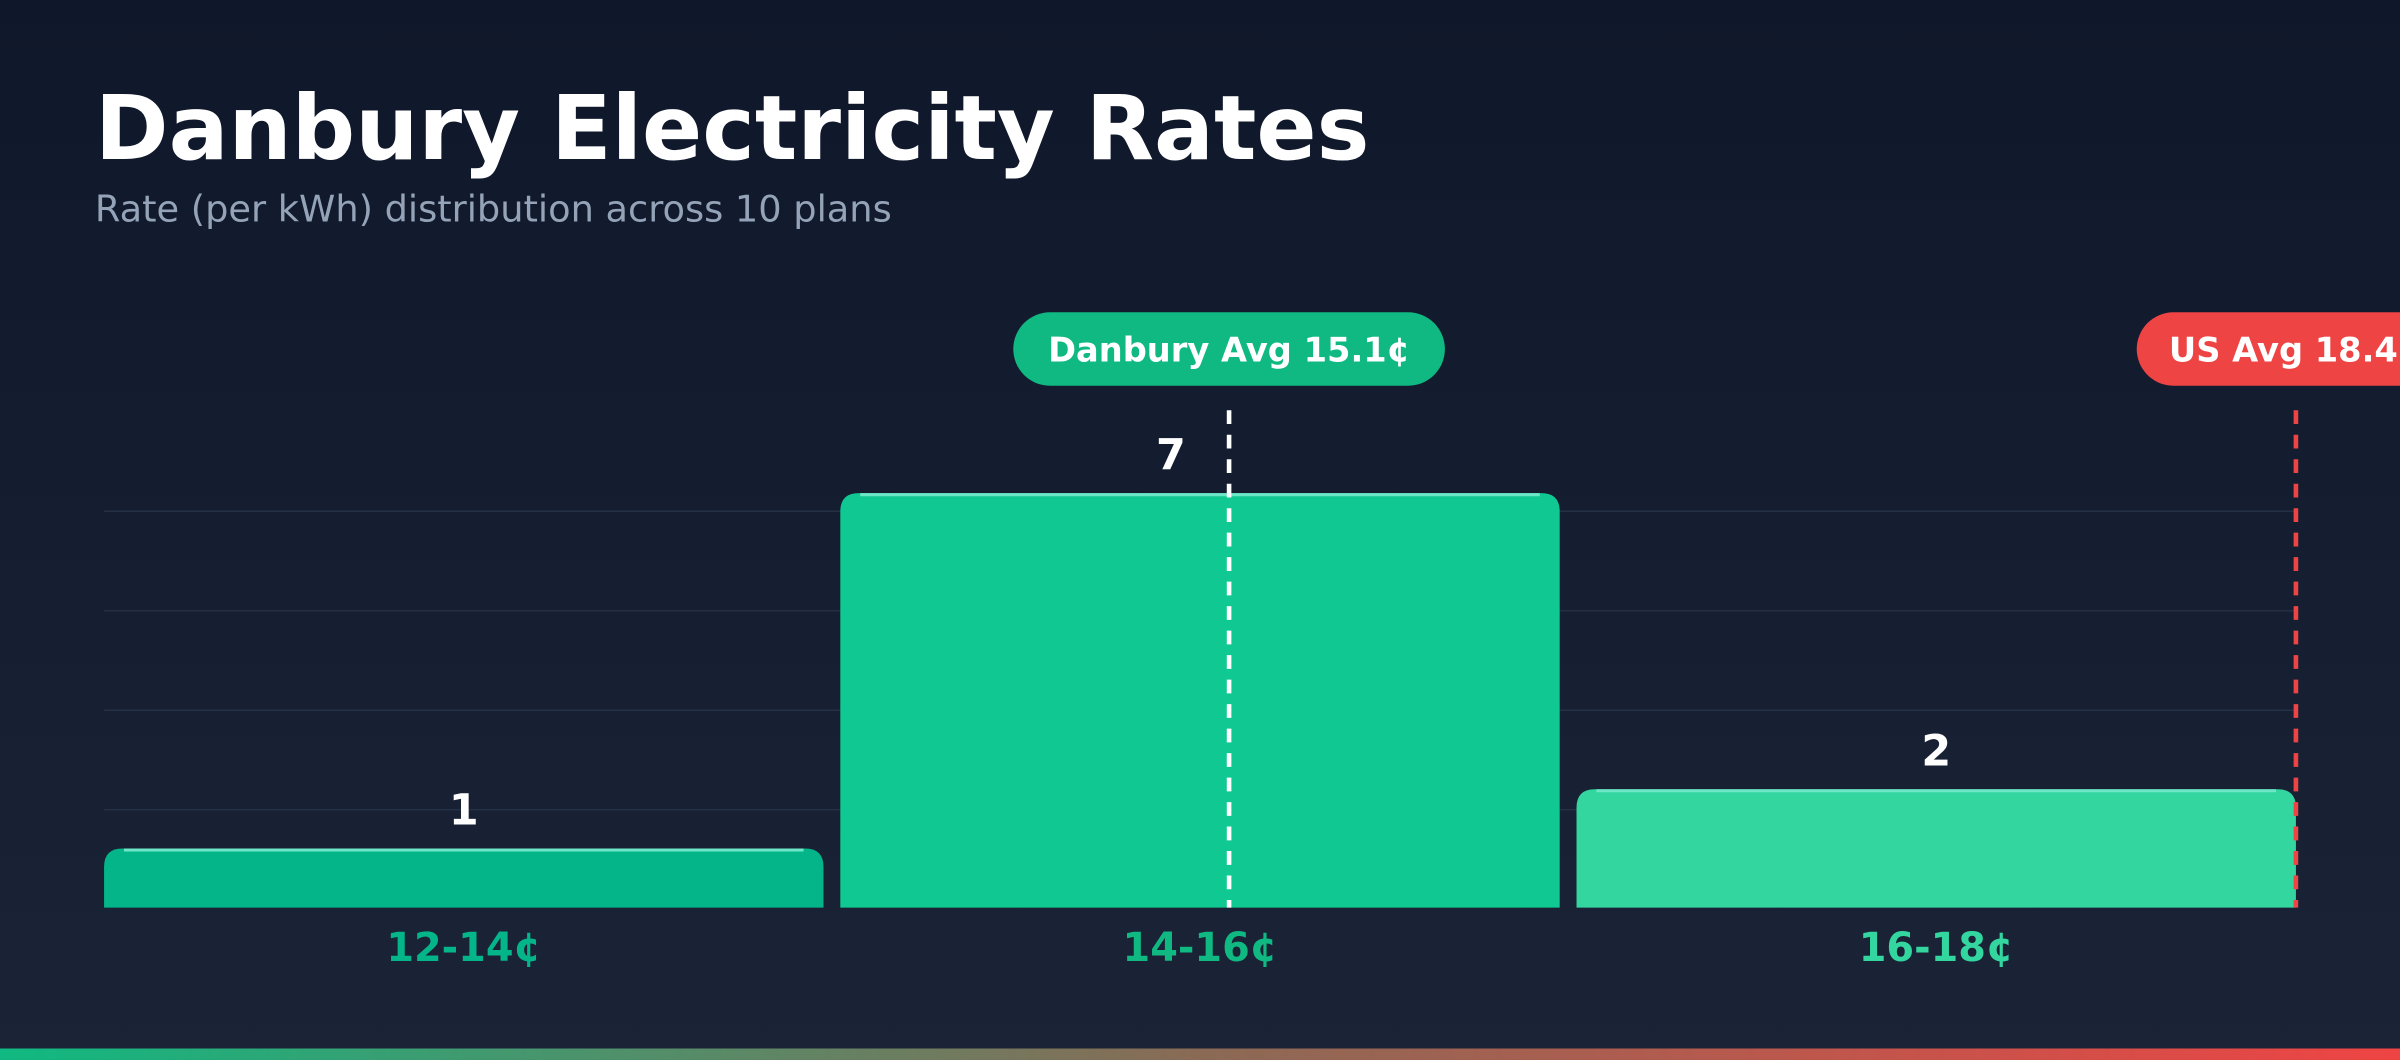 The image size is (2400, 1060). Describe the element at coordinates (732, 128) in the screenshot. I see `chart-title: Danbury Electricity Rates` at that location.